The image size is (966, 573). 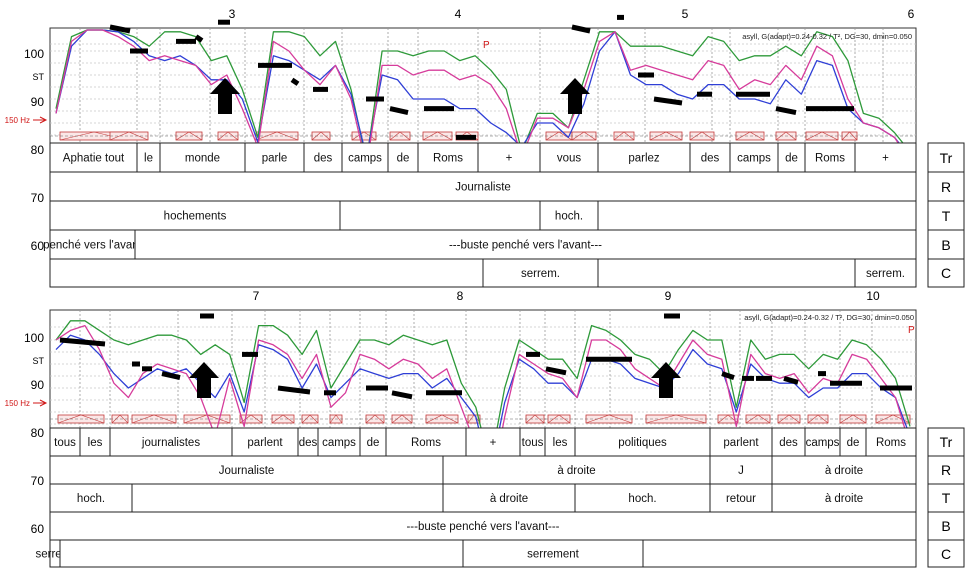 I want to click on stylization-bars, so click(x=485, y=356).